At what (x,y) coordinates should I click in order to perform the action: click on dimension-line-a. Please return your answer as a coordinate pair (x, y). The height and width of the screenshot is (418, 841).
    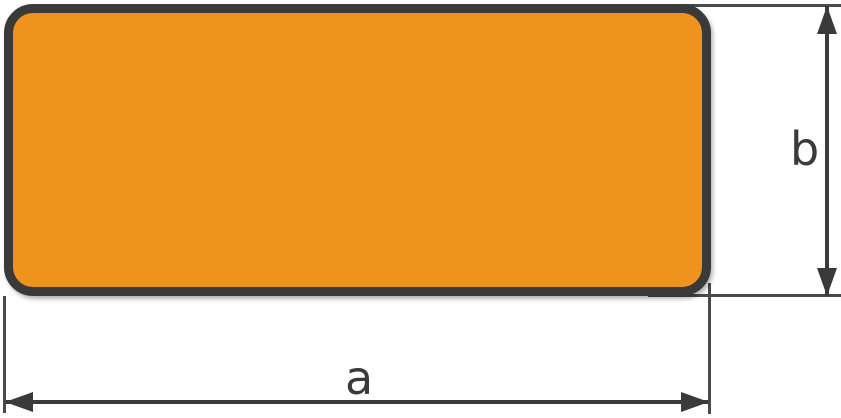
    Looking at the image, I should click on (357, 402).